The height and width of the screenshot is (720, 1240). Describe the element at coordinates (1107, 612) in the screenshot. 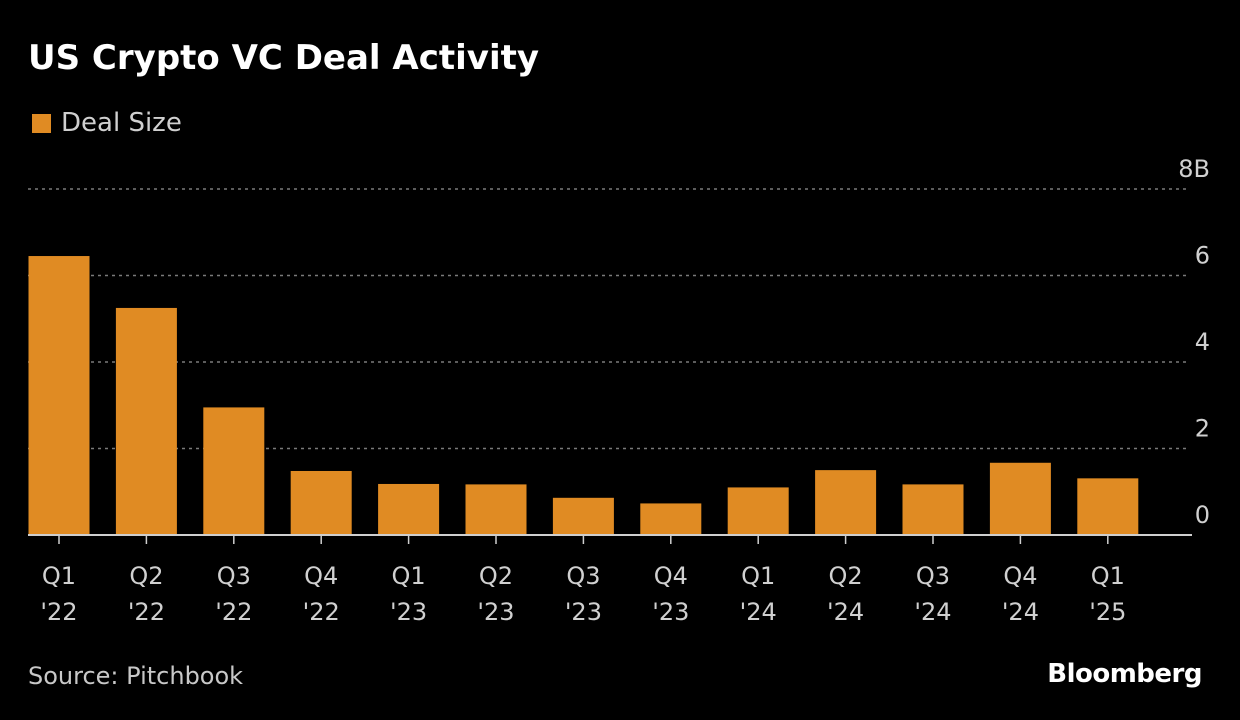

I see `x-tick-label-year: '25` at that location.